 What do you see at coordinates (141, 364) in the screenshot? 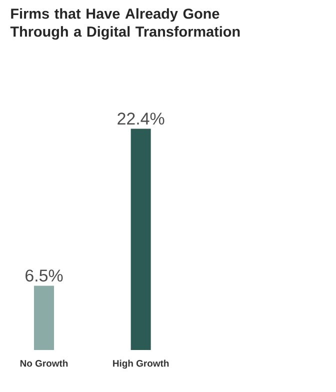
I see `x-tick-label: High Growth` at bounding box center [141, 364].